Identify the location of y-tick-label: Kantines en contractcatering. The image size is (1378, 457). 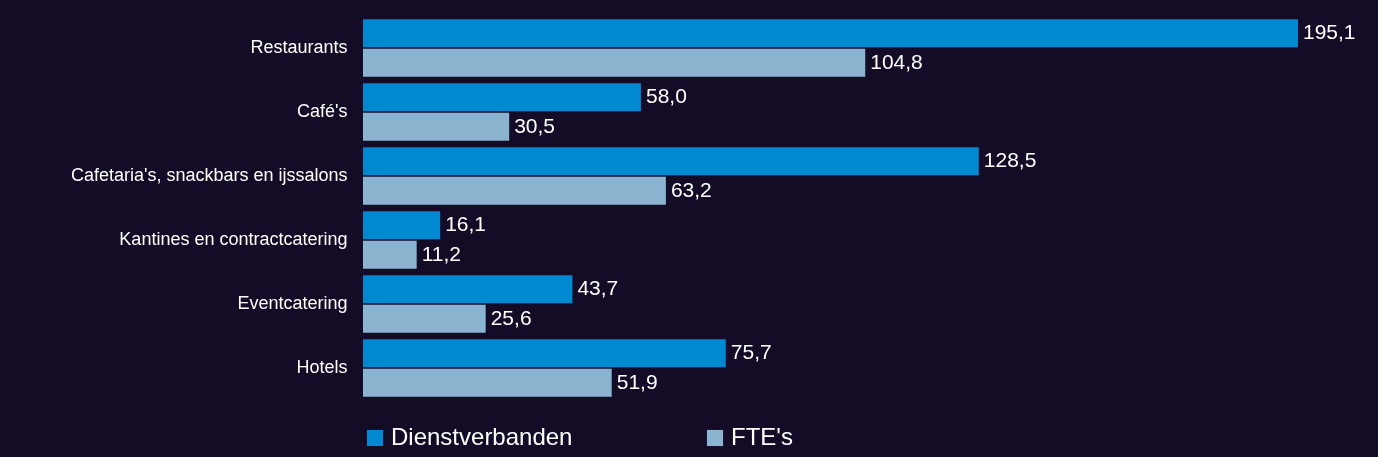
(233, 239).